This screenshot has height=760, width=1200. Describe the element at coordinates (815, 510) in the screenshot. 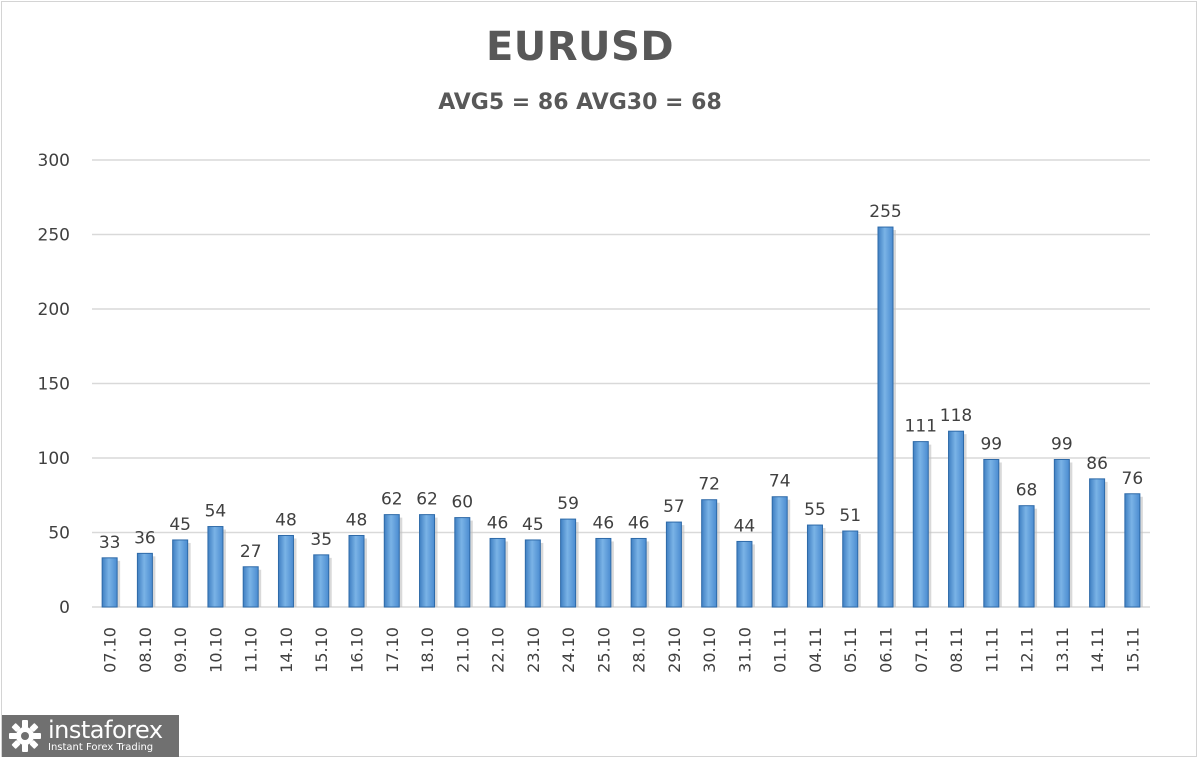

I see `data-label: 55` at that location.